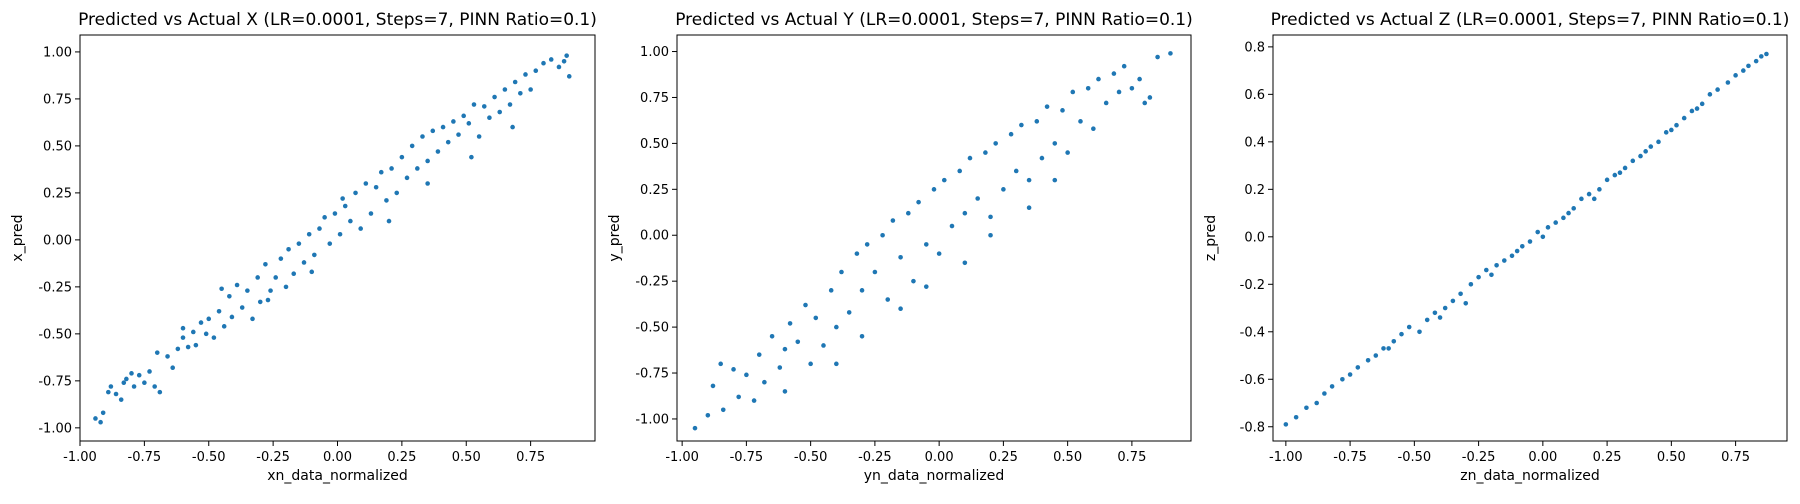 The image size is (1800, 504). What do you see at coordinates (1254, 237) in the screenshot?
I see `y-tick-label: 0.0` at bounding box center [1254, 237].